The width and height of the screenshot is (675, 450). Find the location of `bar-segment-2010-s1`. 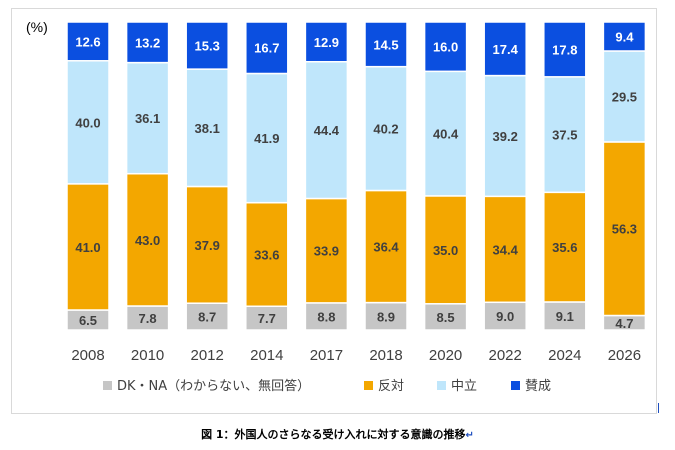

bar-segment-2010-s1 is located at coordinates (147, 239).